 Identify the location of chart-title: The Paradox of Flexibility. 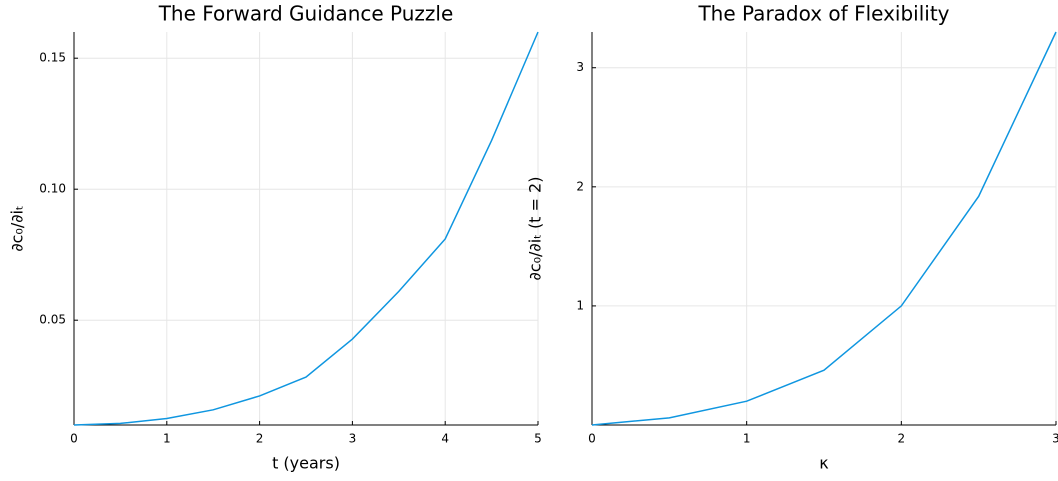
(823, 14).